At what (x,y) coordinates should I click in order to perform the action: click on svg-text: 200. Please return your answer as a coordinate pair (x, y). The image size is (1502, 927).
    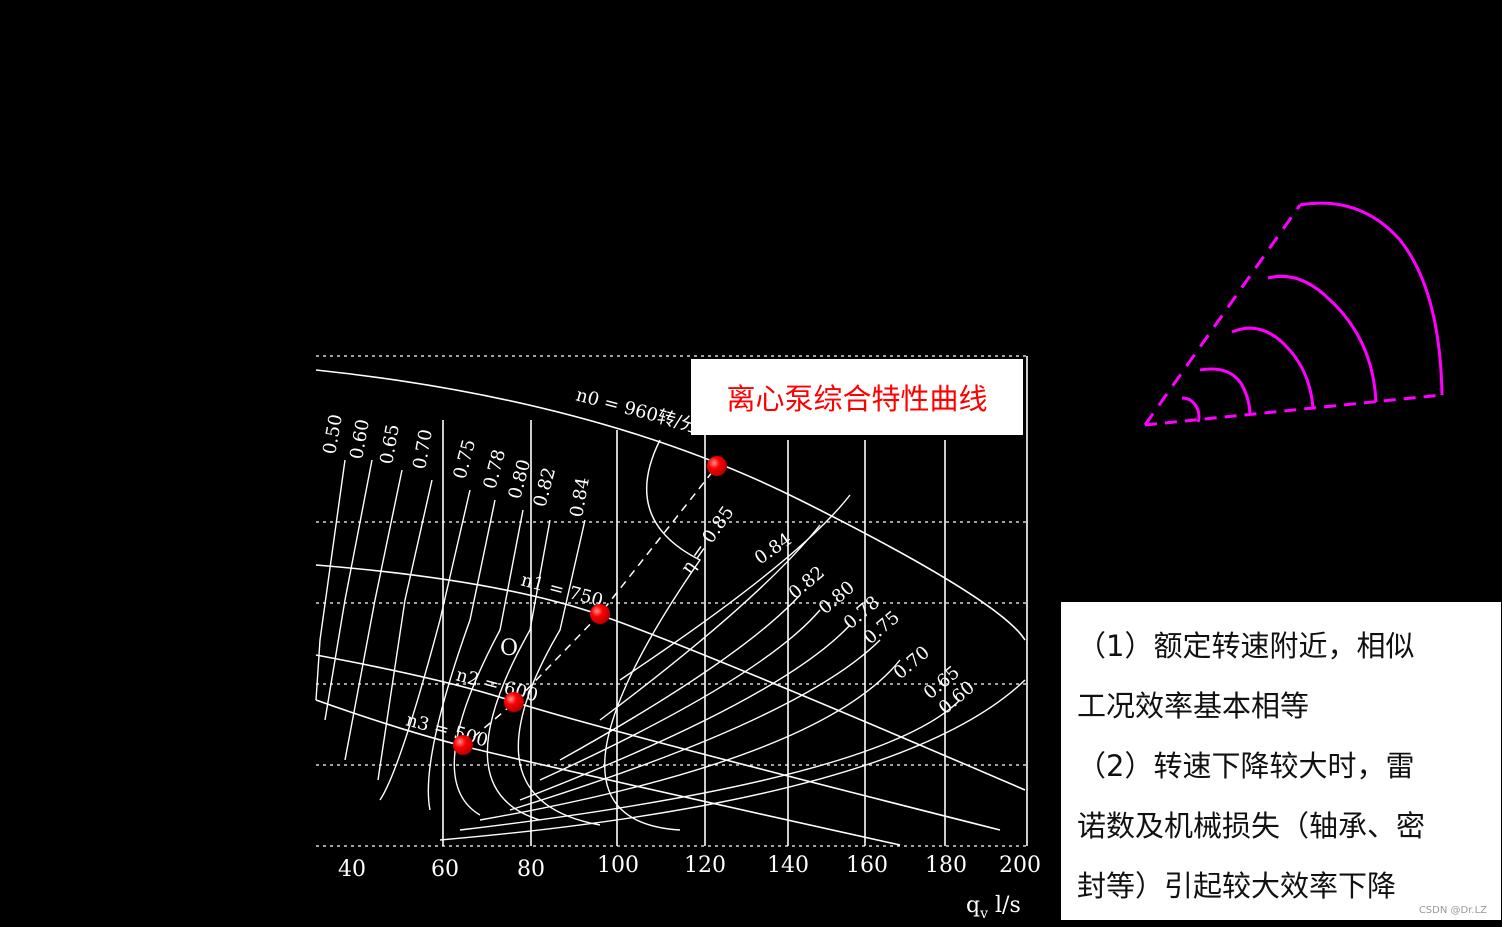
    Looking at the image, I should click on (1020, 865).